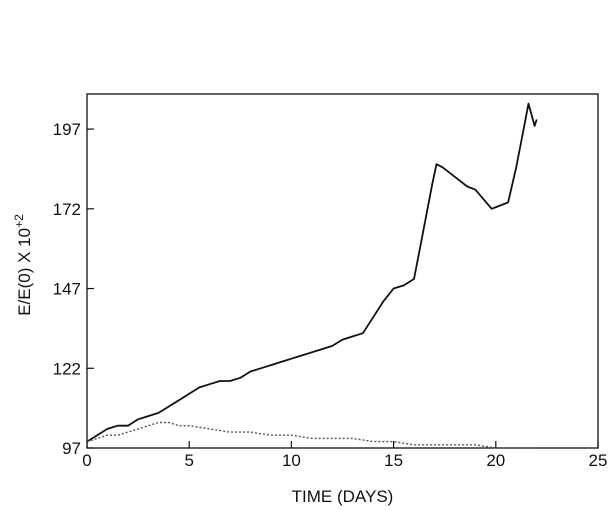 The image size is (611, 511). I want to click on x-tick-label: 20, so click(495, 460).